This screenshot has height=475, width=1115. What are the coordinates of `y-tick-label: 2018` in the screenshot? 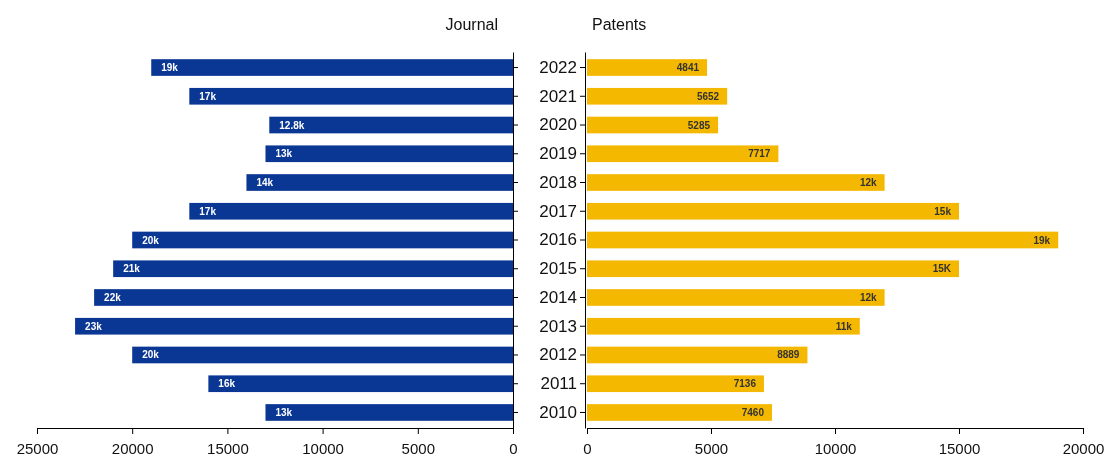 It's located at (558, 182).